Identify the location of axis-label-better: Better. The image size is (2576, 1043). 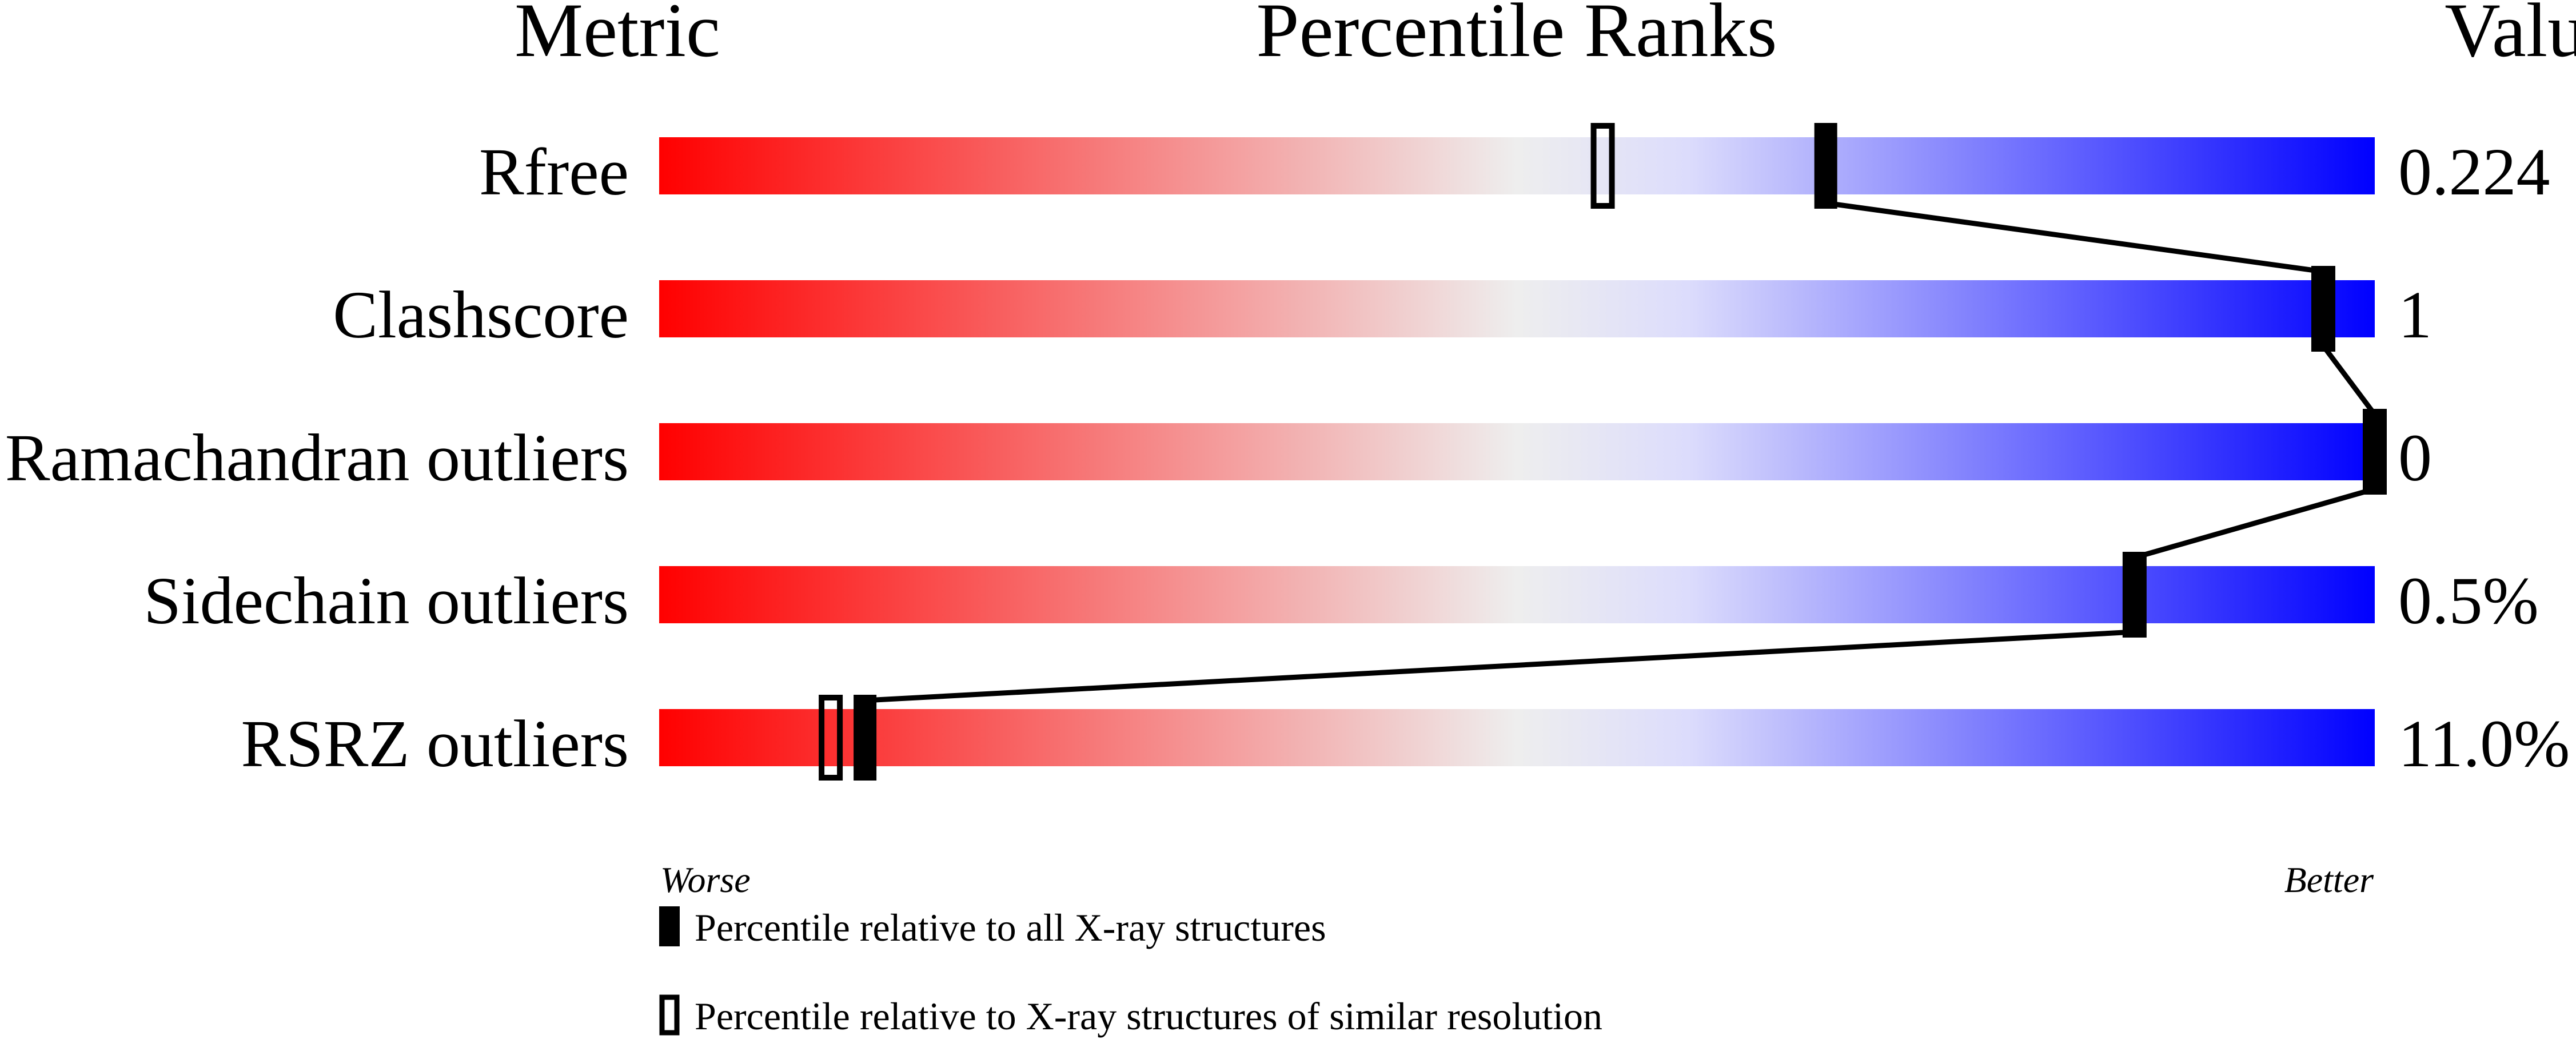
(2329, 880).